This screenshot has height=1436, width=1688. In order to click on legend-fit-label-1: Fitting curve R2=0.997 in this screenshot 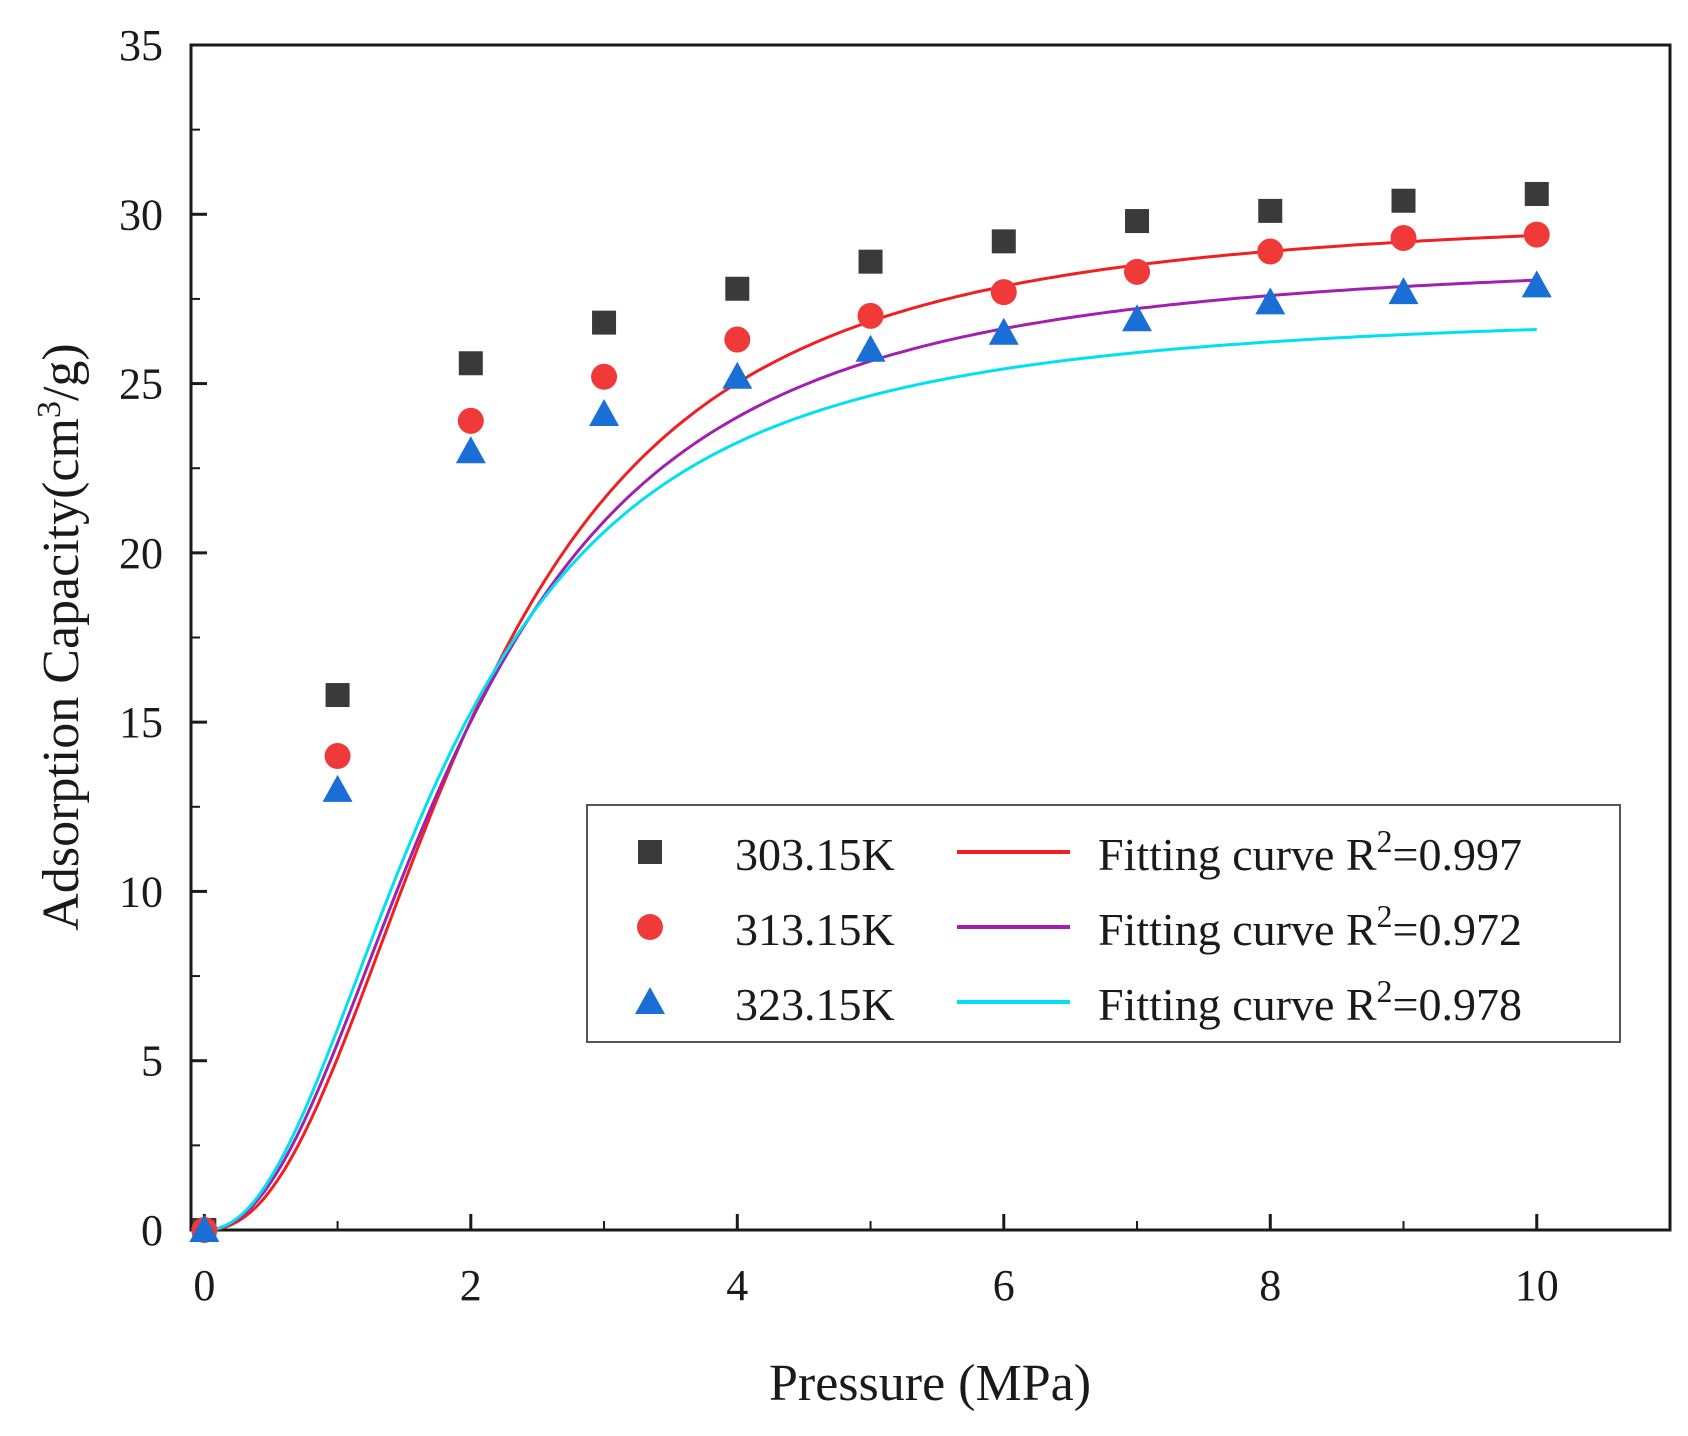, I will do `click(1310, 851)`.